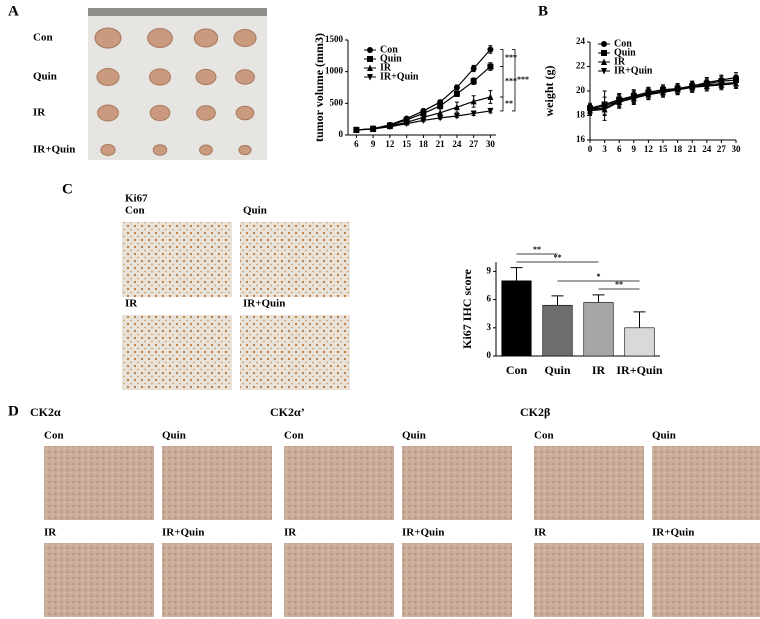 This screenshot has height=619, width=760. Describe the element at coordinates (67, 189) in the screenshot. I see `panel-label: C` at that location.